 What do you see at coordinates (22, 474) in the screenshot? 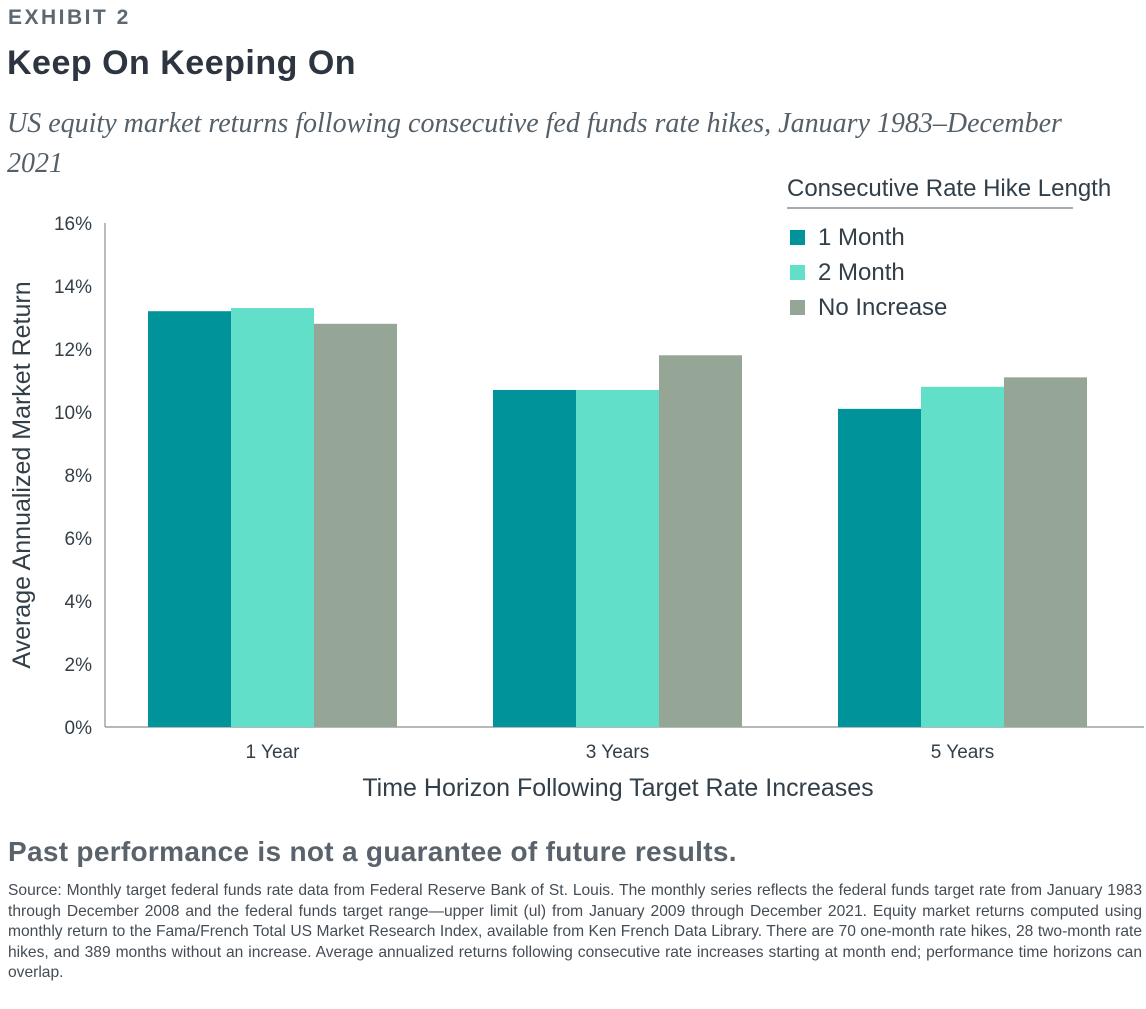
I see `y-axis-label: Average Annualized Market Return` at bounding box center [22, 474].